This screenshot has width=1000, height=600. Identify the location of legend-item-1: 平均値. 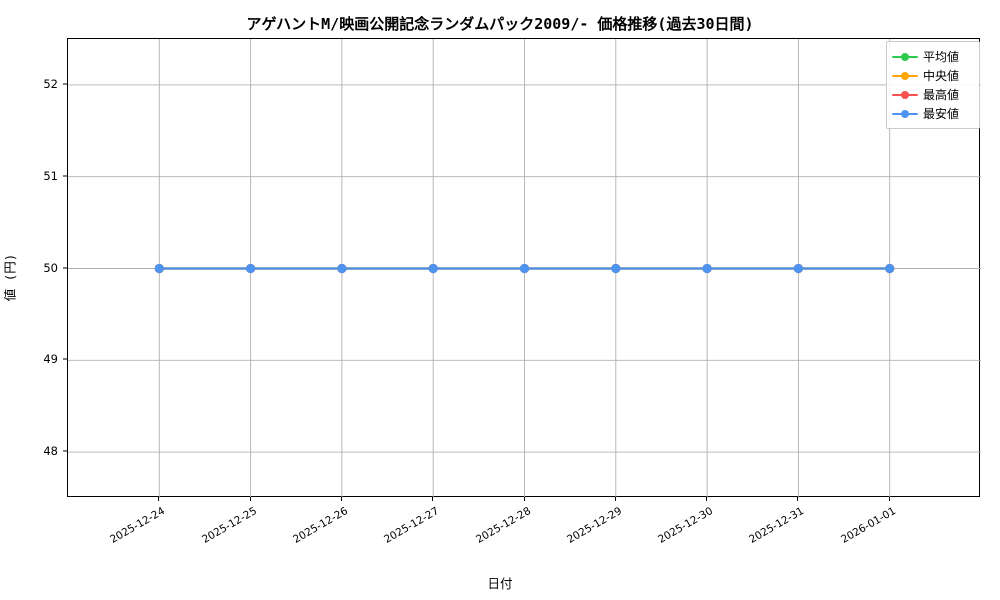
(932, 56).